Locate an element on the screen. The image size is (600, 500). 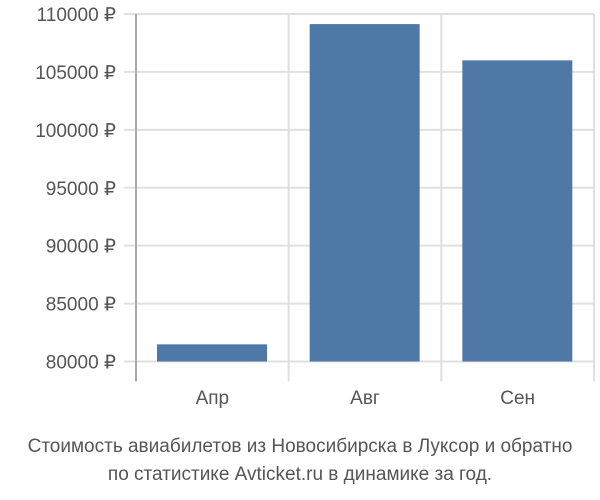
bar-Апр is located at coordinates (212, 353).